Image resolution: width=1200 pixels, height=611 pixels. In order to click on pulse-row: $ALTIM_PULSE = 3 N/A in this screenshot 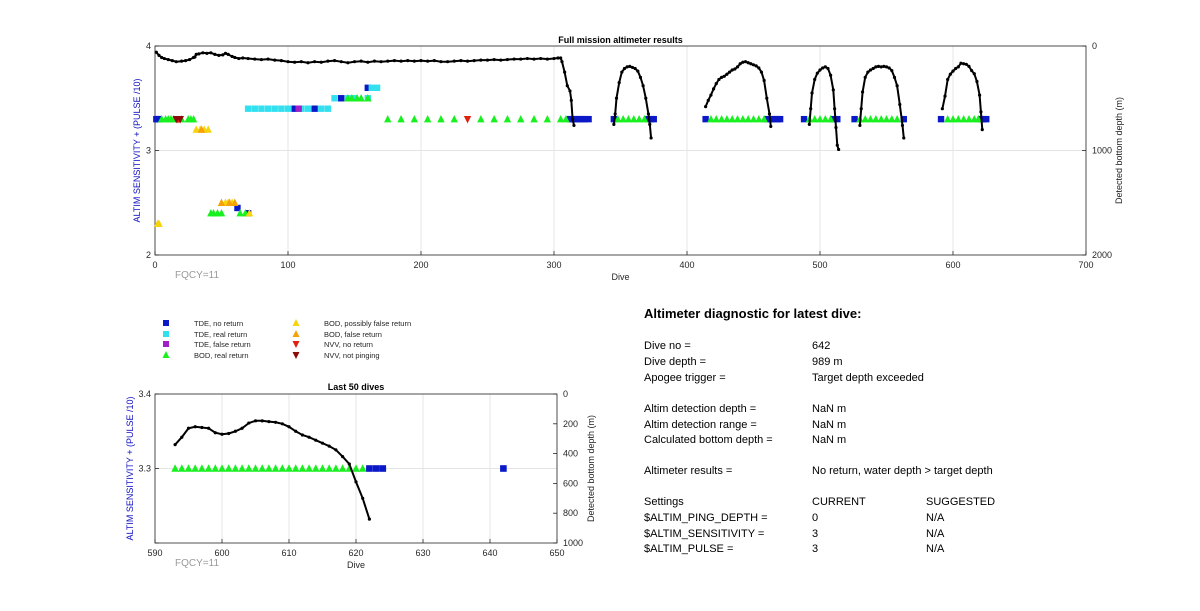, I will do `click(914, 551)`.